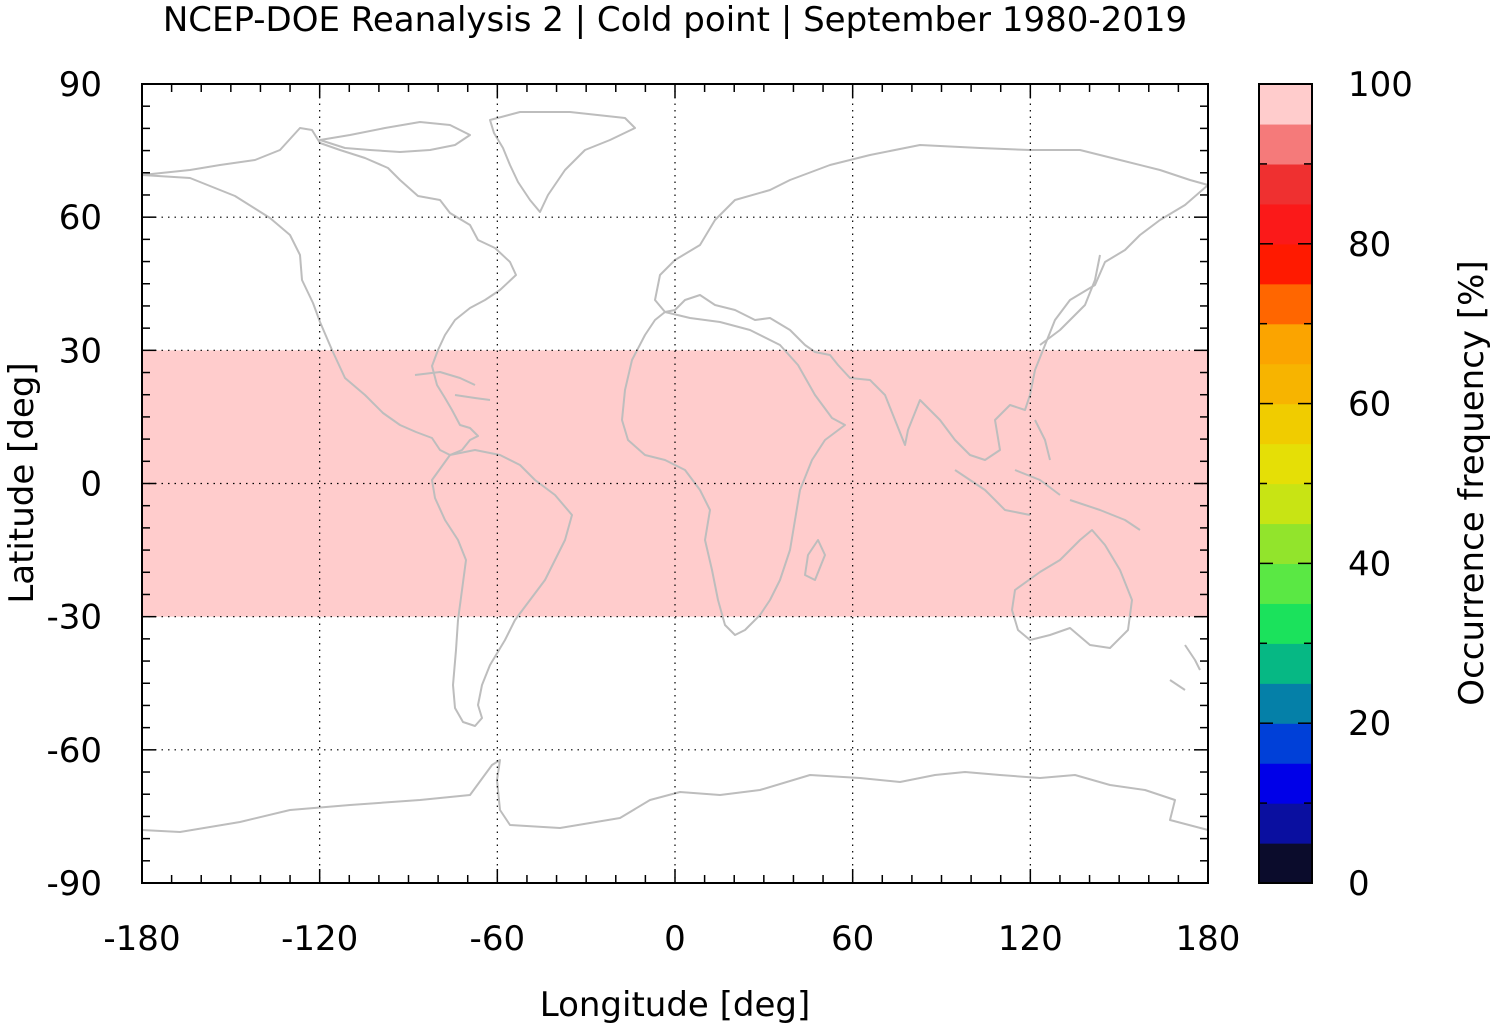 Image resolution: width=1495 pixels, height=1029 pixels. Describe the element at coordinates (74, 484) in the screenshot. I see `y-tick-labels: 90 60 30 0 -30 -60 -90` at that location.